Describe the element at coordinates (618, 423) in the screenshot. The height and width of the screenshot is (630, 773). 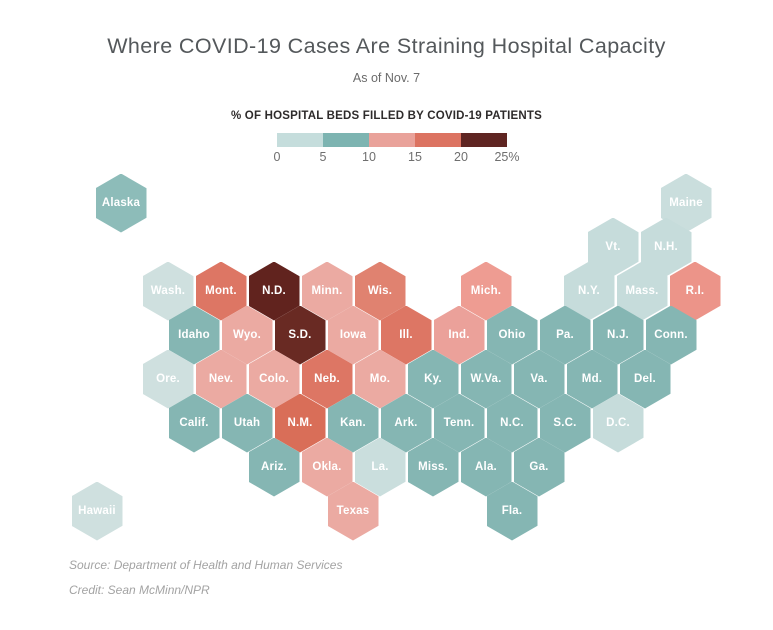
I see `state-hex-dc: D.C.` at that location.